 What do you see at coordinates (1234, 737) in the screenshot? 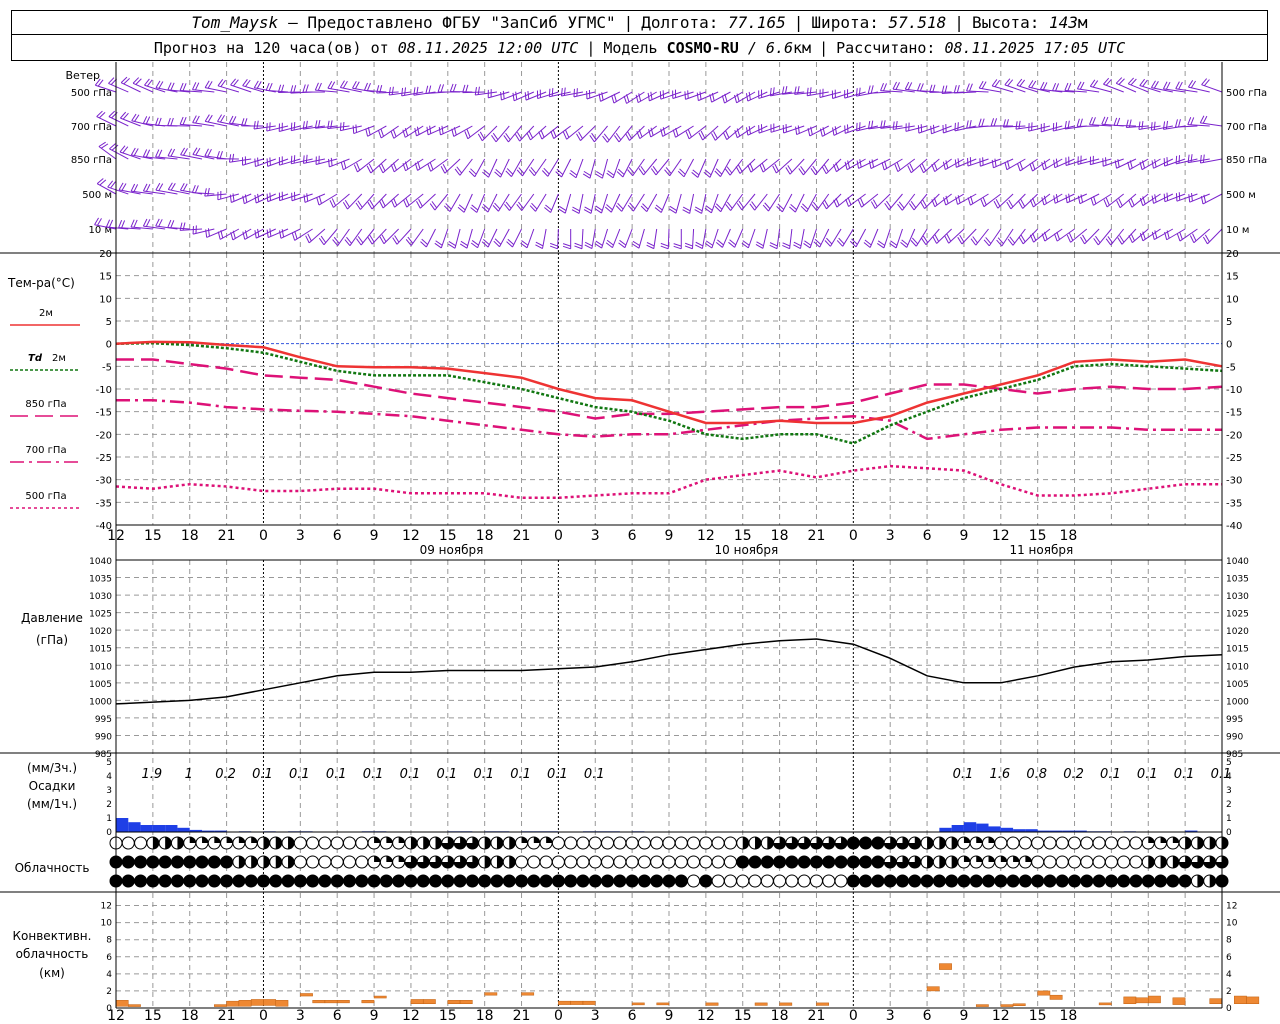
I see `pressure-y-tick-right: 990` at bounding box center [1234, 737].